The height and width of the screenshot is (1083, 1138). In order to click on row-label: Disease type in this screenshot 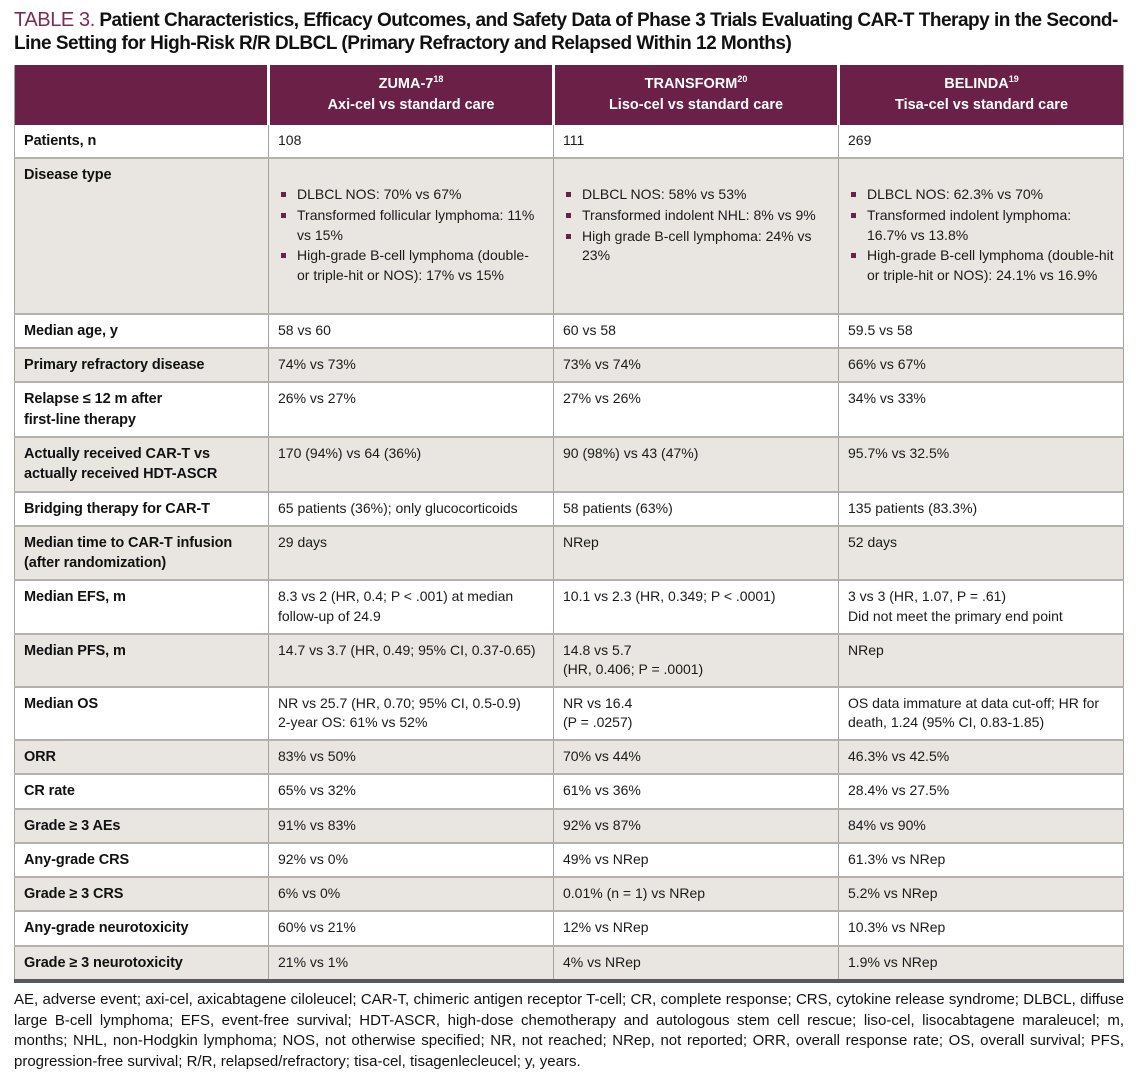, I will do `click(141, 235)`.